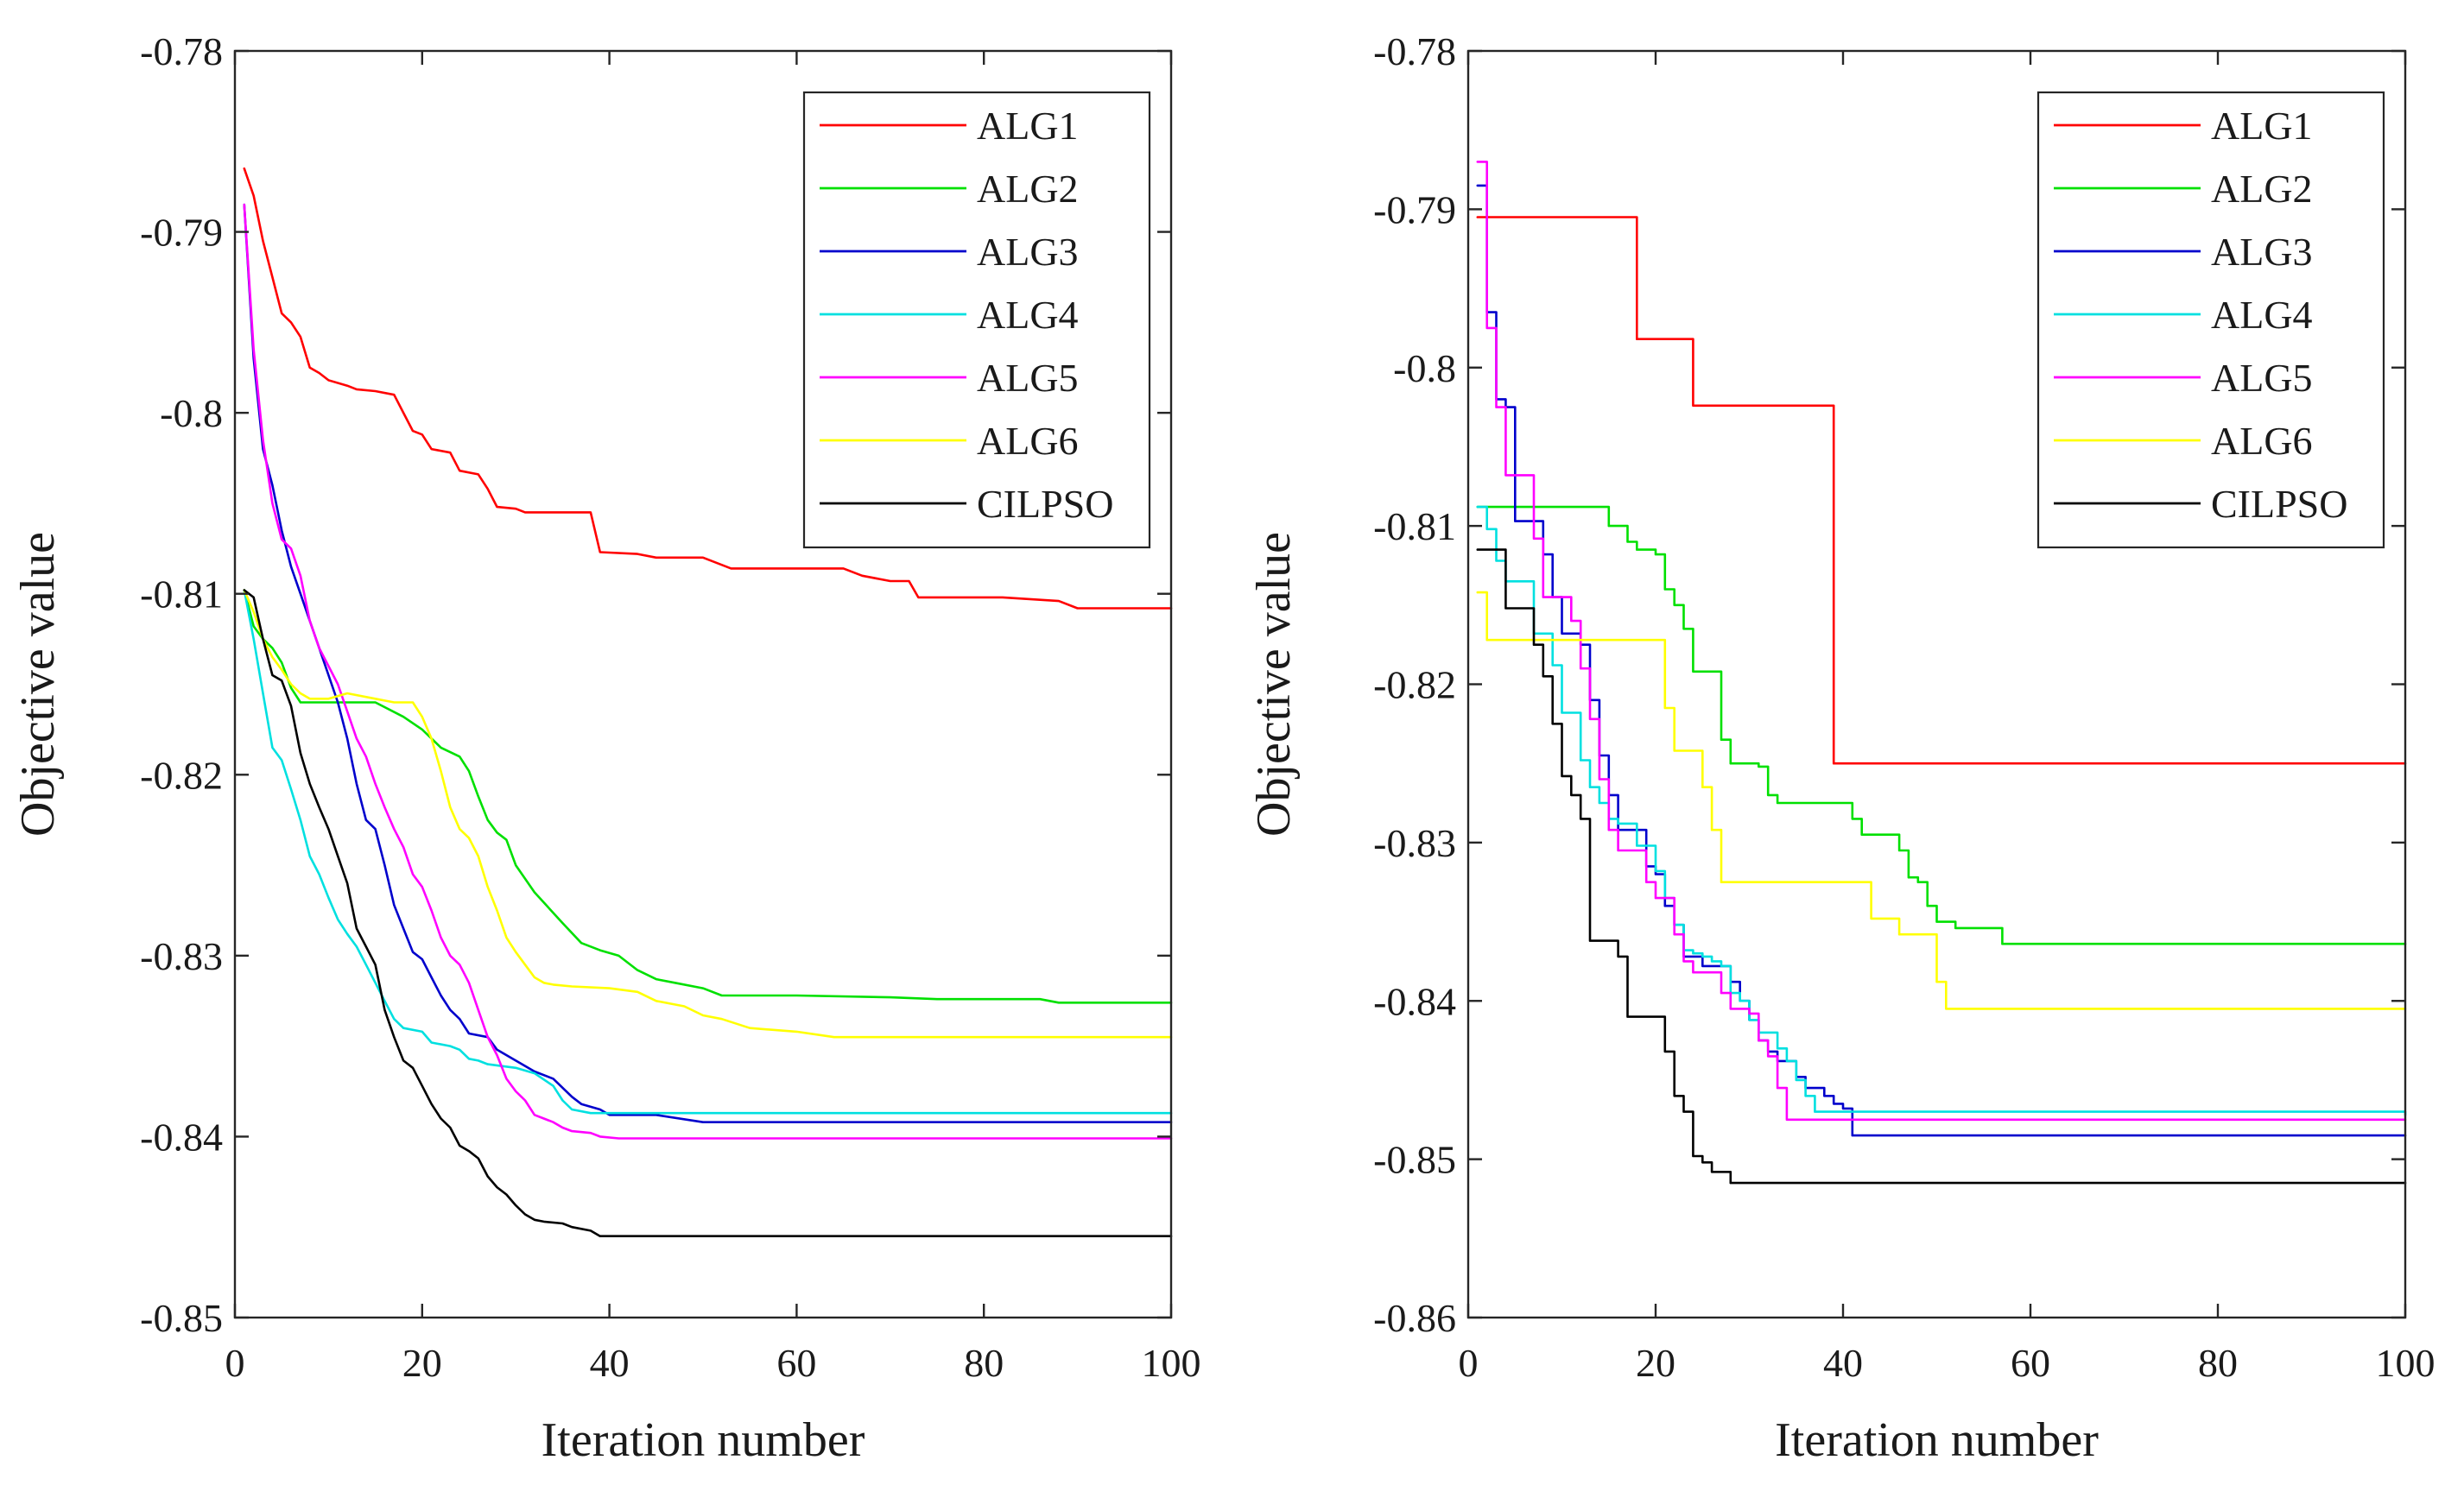 Image resolution: width=2464 pixels, height=1498 pixels. Describe the element at coordinates (1414, 1318) in the screenshot. I see `y-tick-label: -0.86` at that location.